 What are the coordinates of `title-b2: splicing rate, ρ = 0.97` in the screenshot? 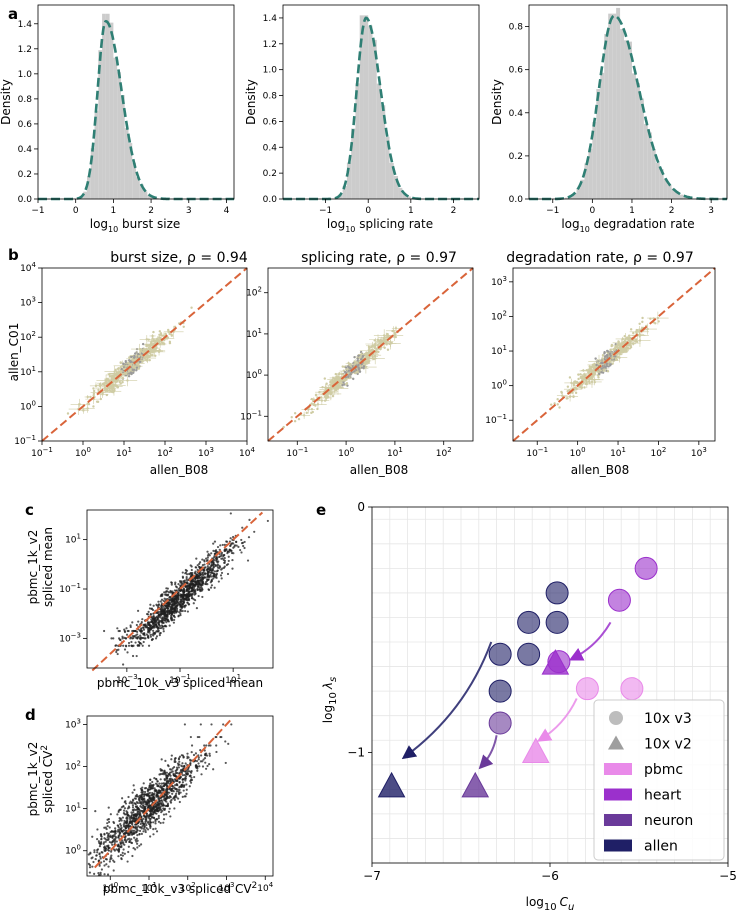 It's located at (379, 258).